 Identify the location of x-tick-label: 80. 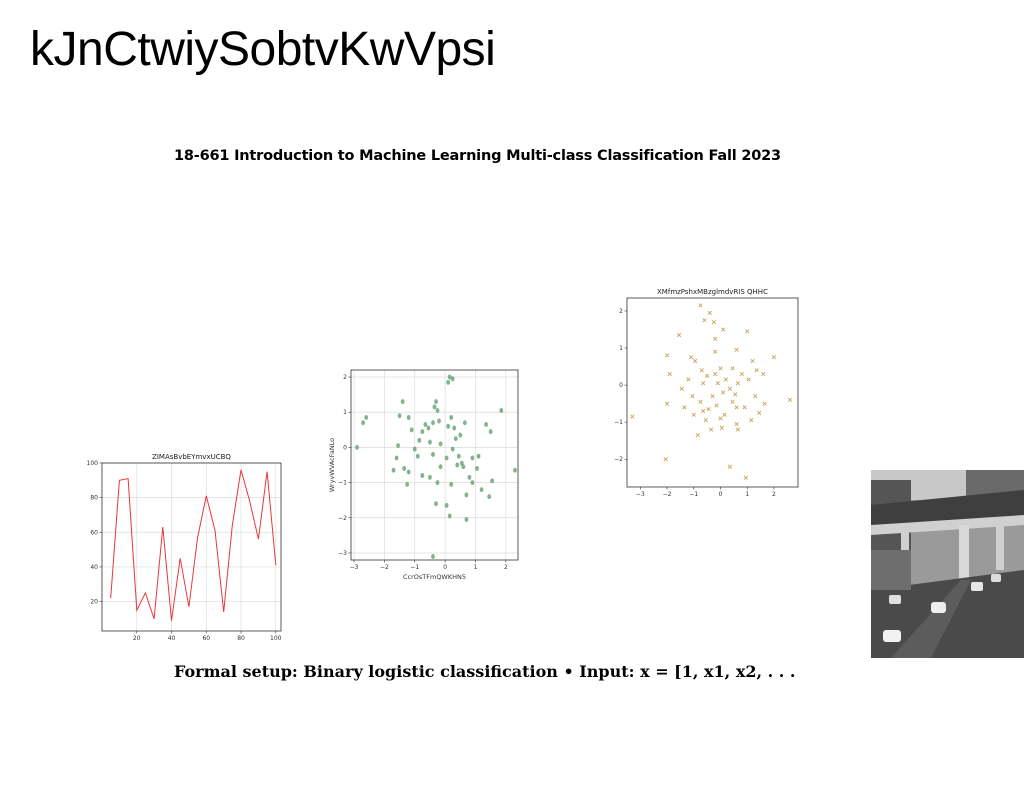
(241, 638).